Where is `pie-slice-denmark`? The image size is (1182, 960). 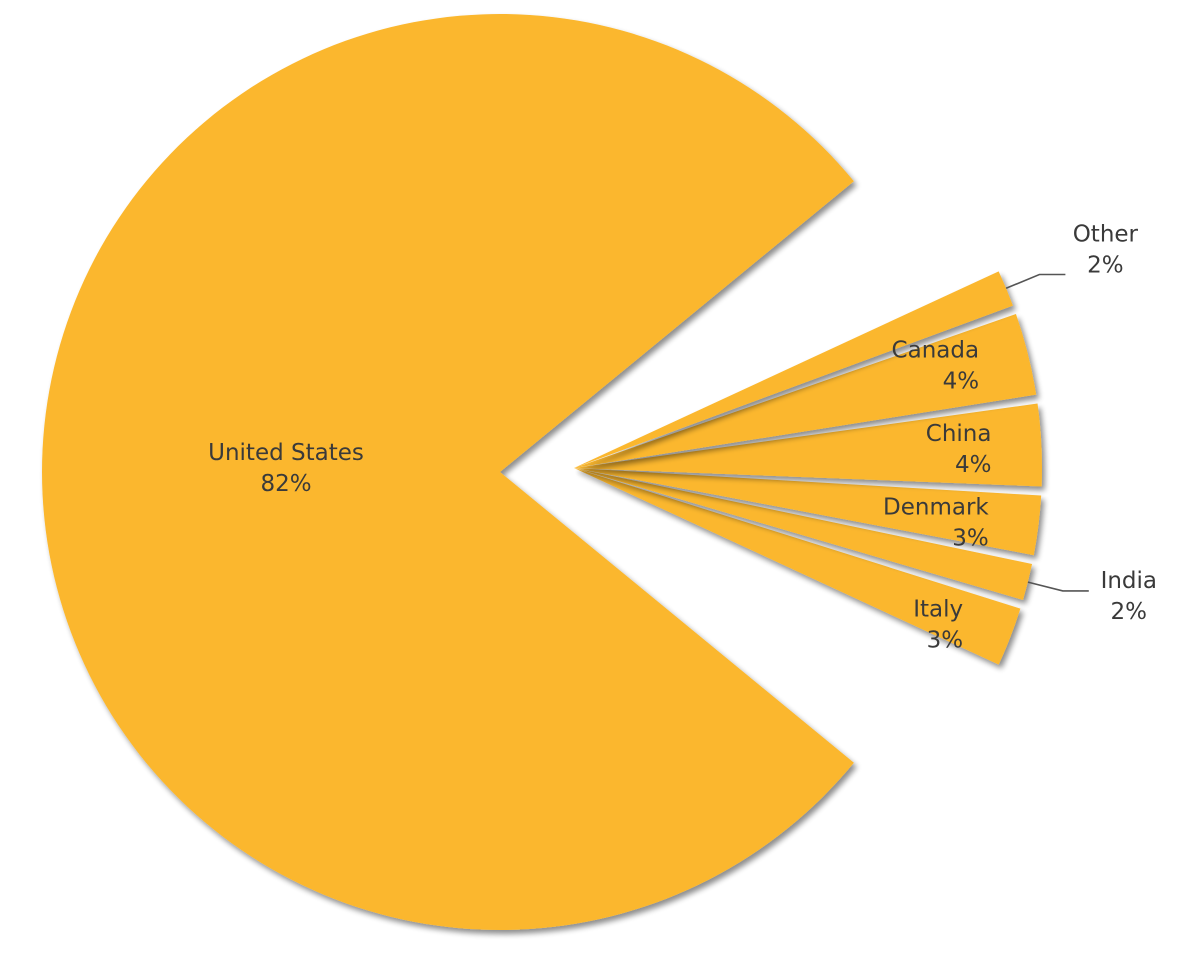 pie-slice-denmark is located at coordinates (808, 512).